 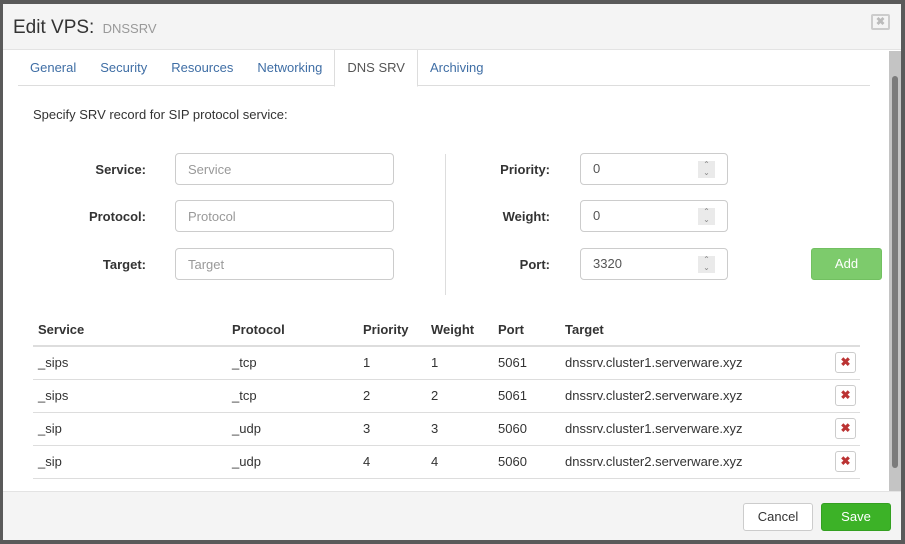 I want to click on vps-name: DNSSRV, so click(x=129, y=28).